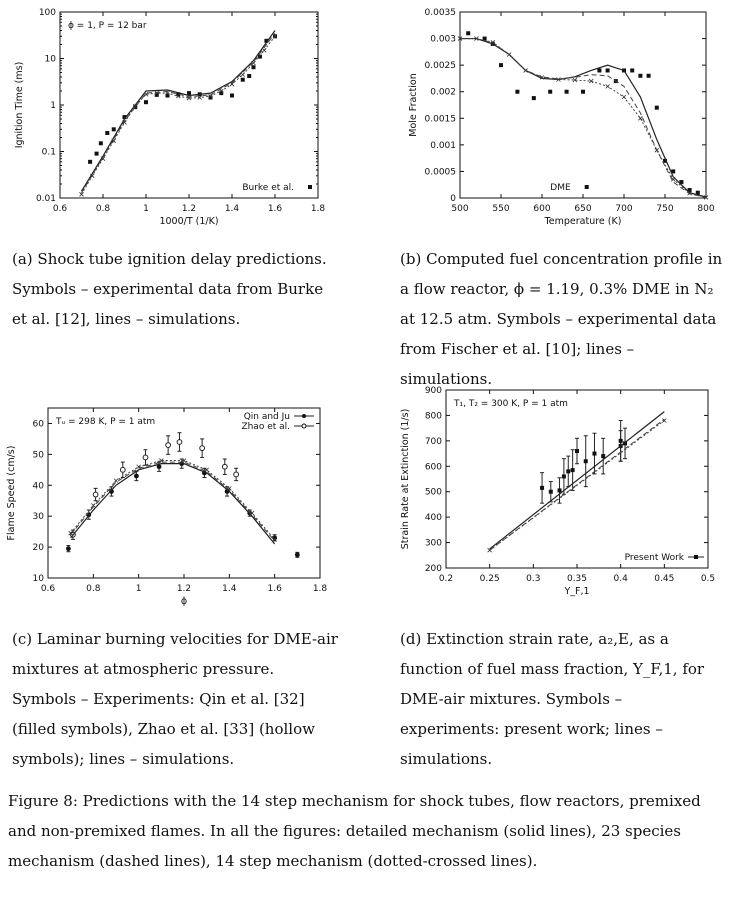 Image resolution: width=742 pixels, height=904 pixels. I want to click on y-tick-label: 600, so click(433, 467).